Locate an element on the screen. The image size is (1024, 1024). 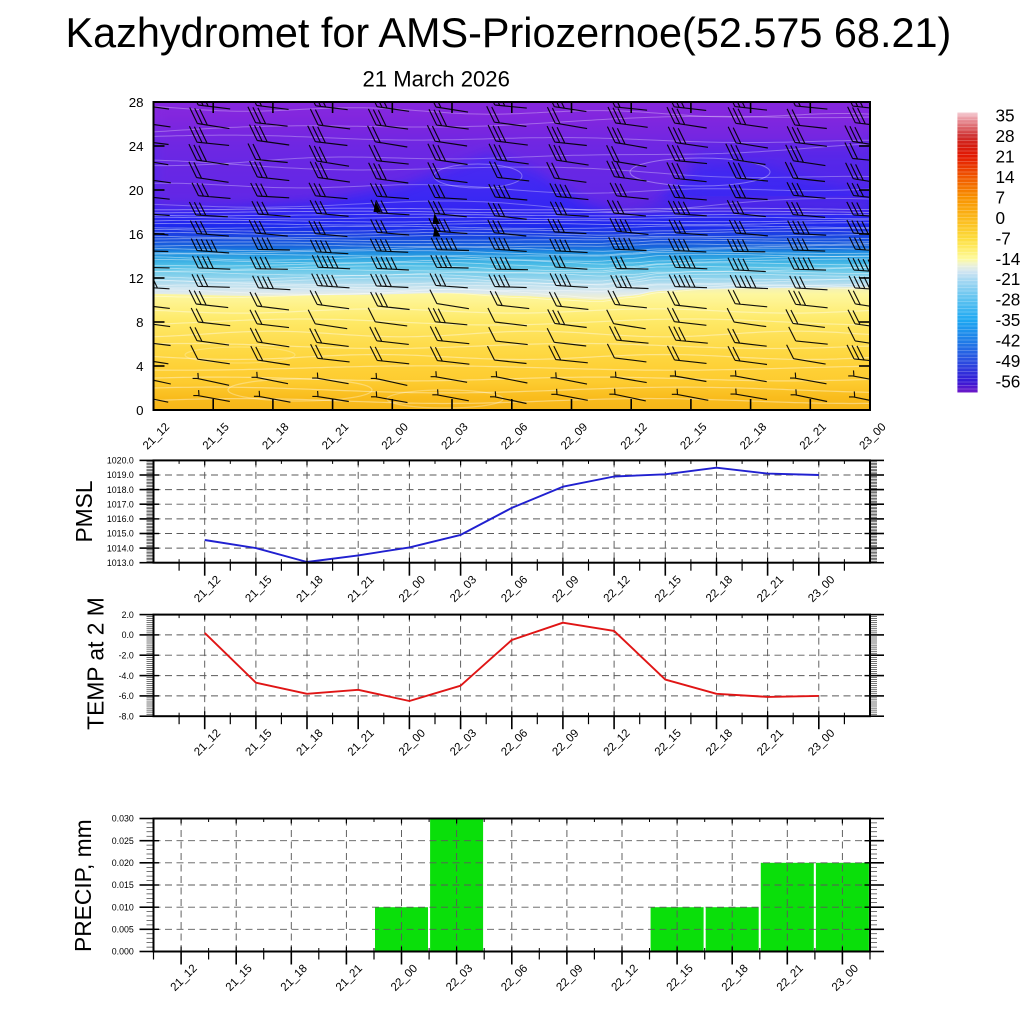
svg-text: 35 is located at coordinates (1005, 116).